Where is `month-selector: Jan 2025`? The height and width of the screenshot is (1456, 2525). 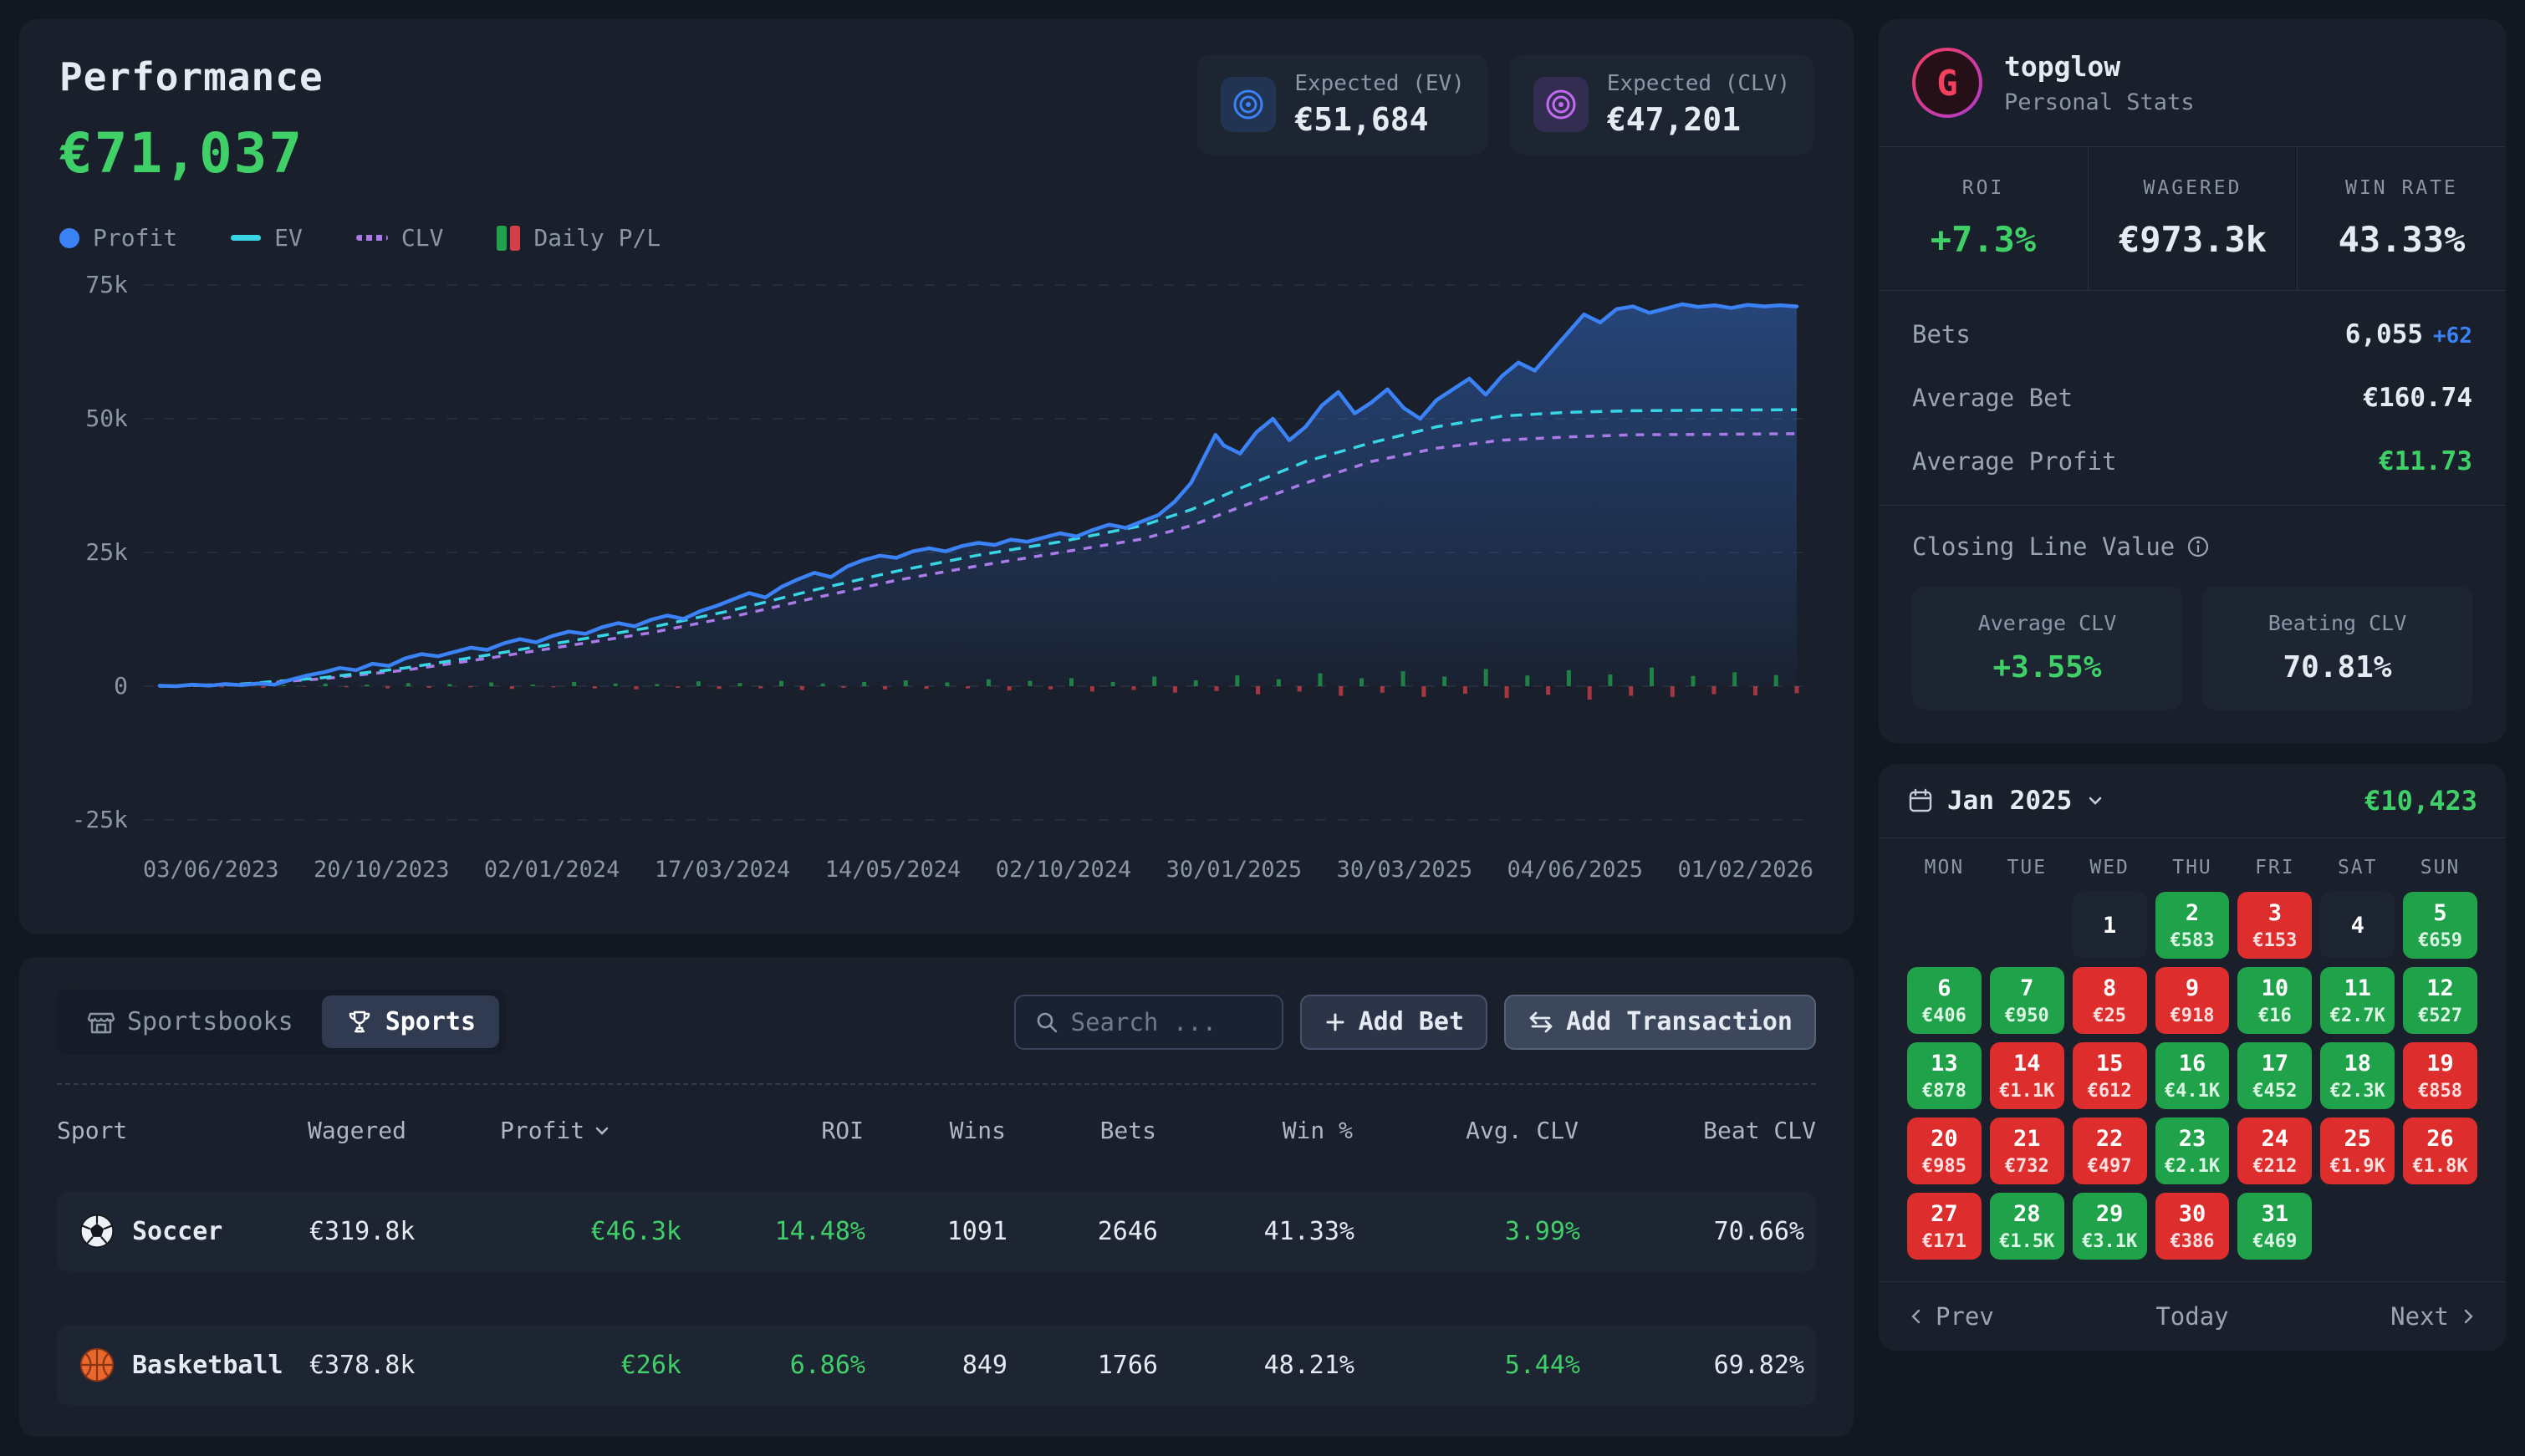 month-selector: Jan 2025 is located at coordinates (2006, 801).